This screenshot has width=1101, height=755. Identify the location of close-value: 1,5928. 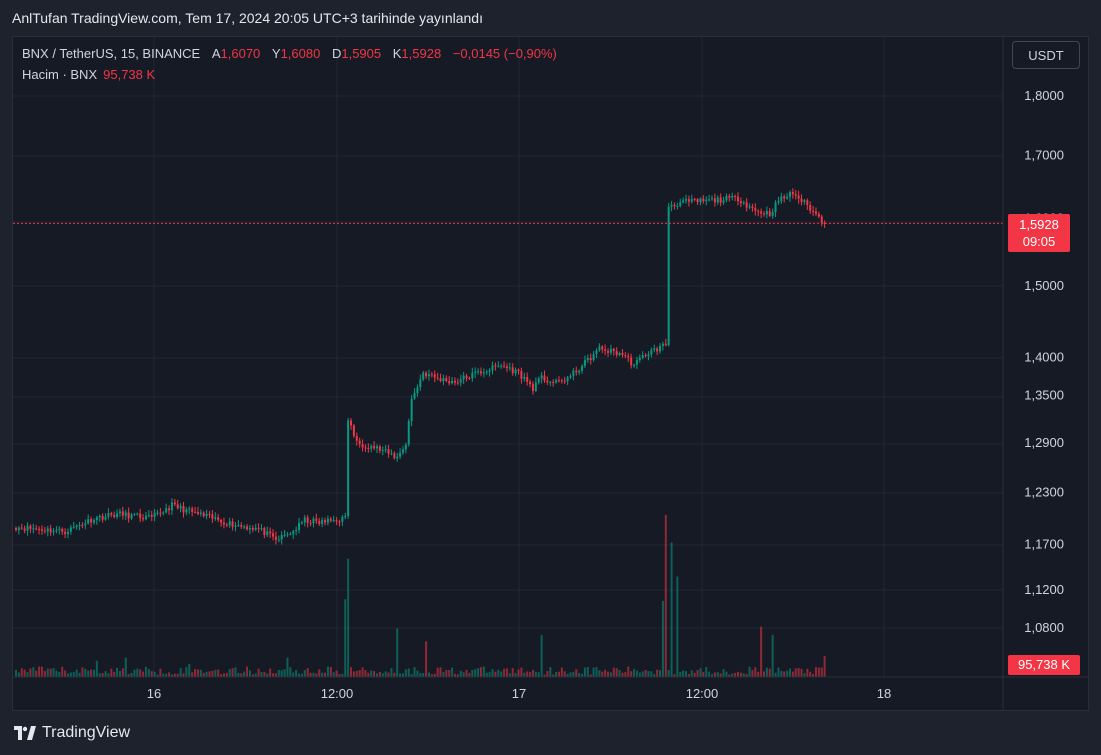
(421, 53).